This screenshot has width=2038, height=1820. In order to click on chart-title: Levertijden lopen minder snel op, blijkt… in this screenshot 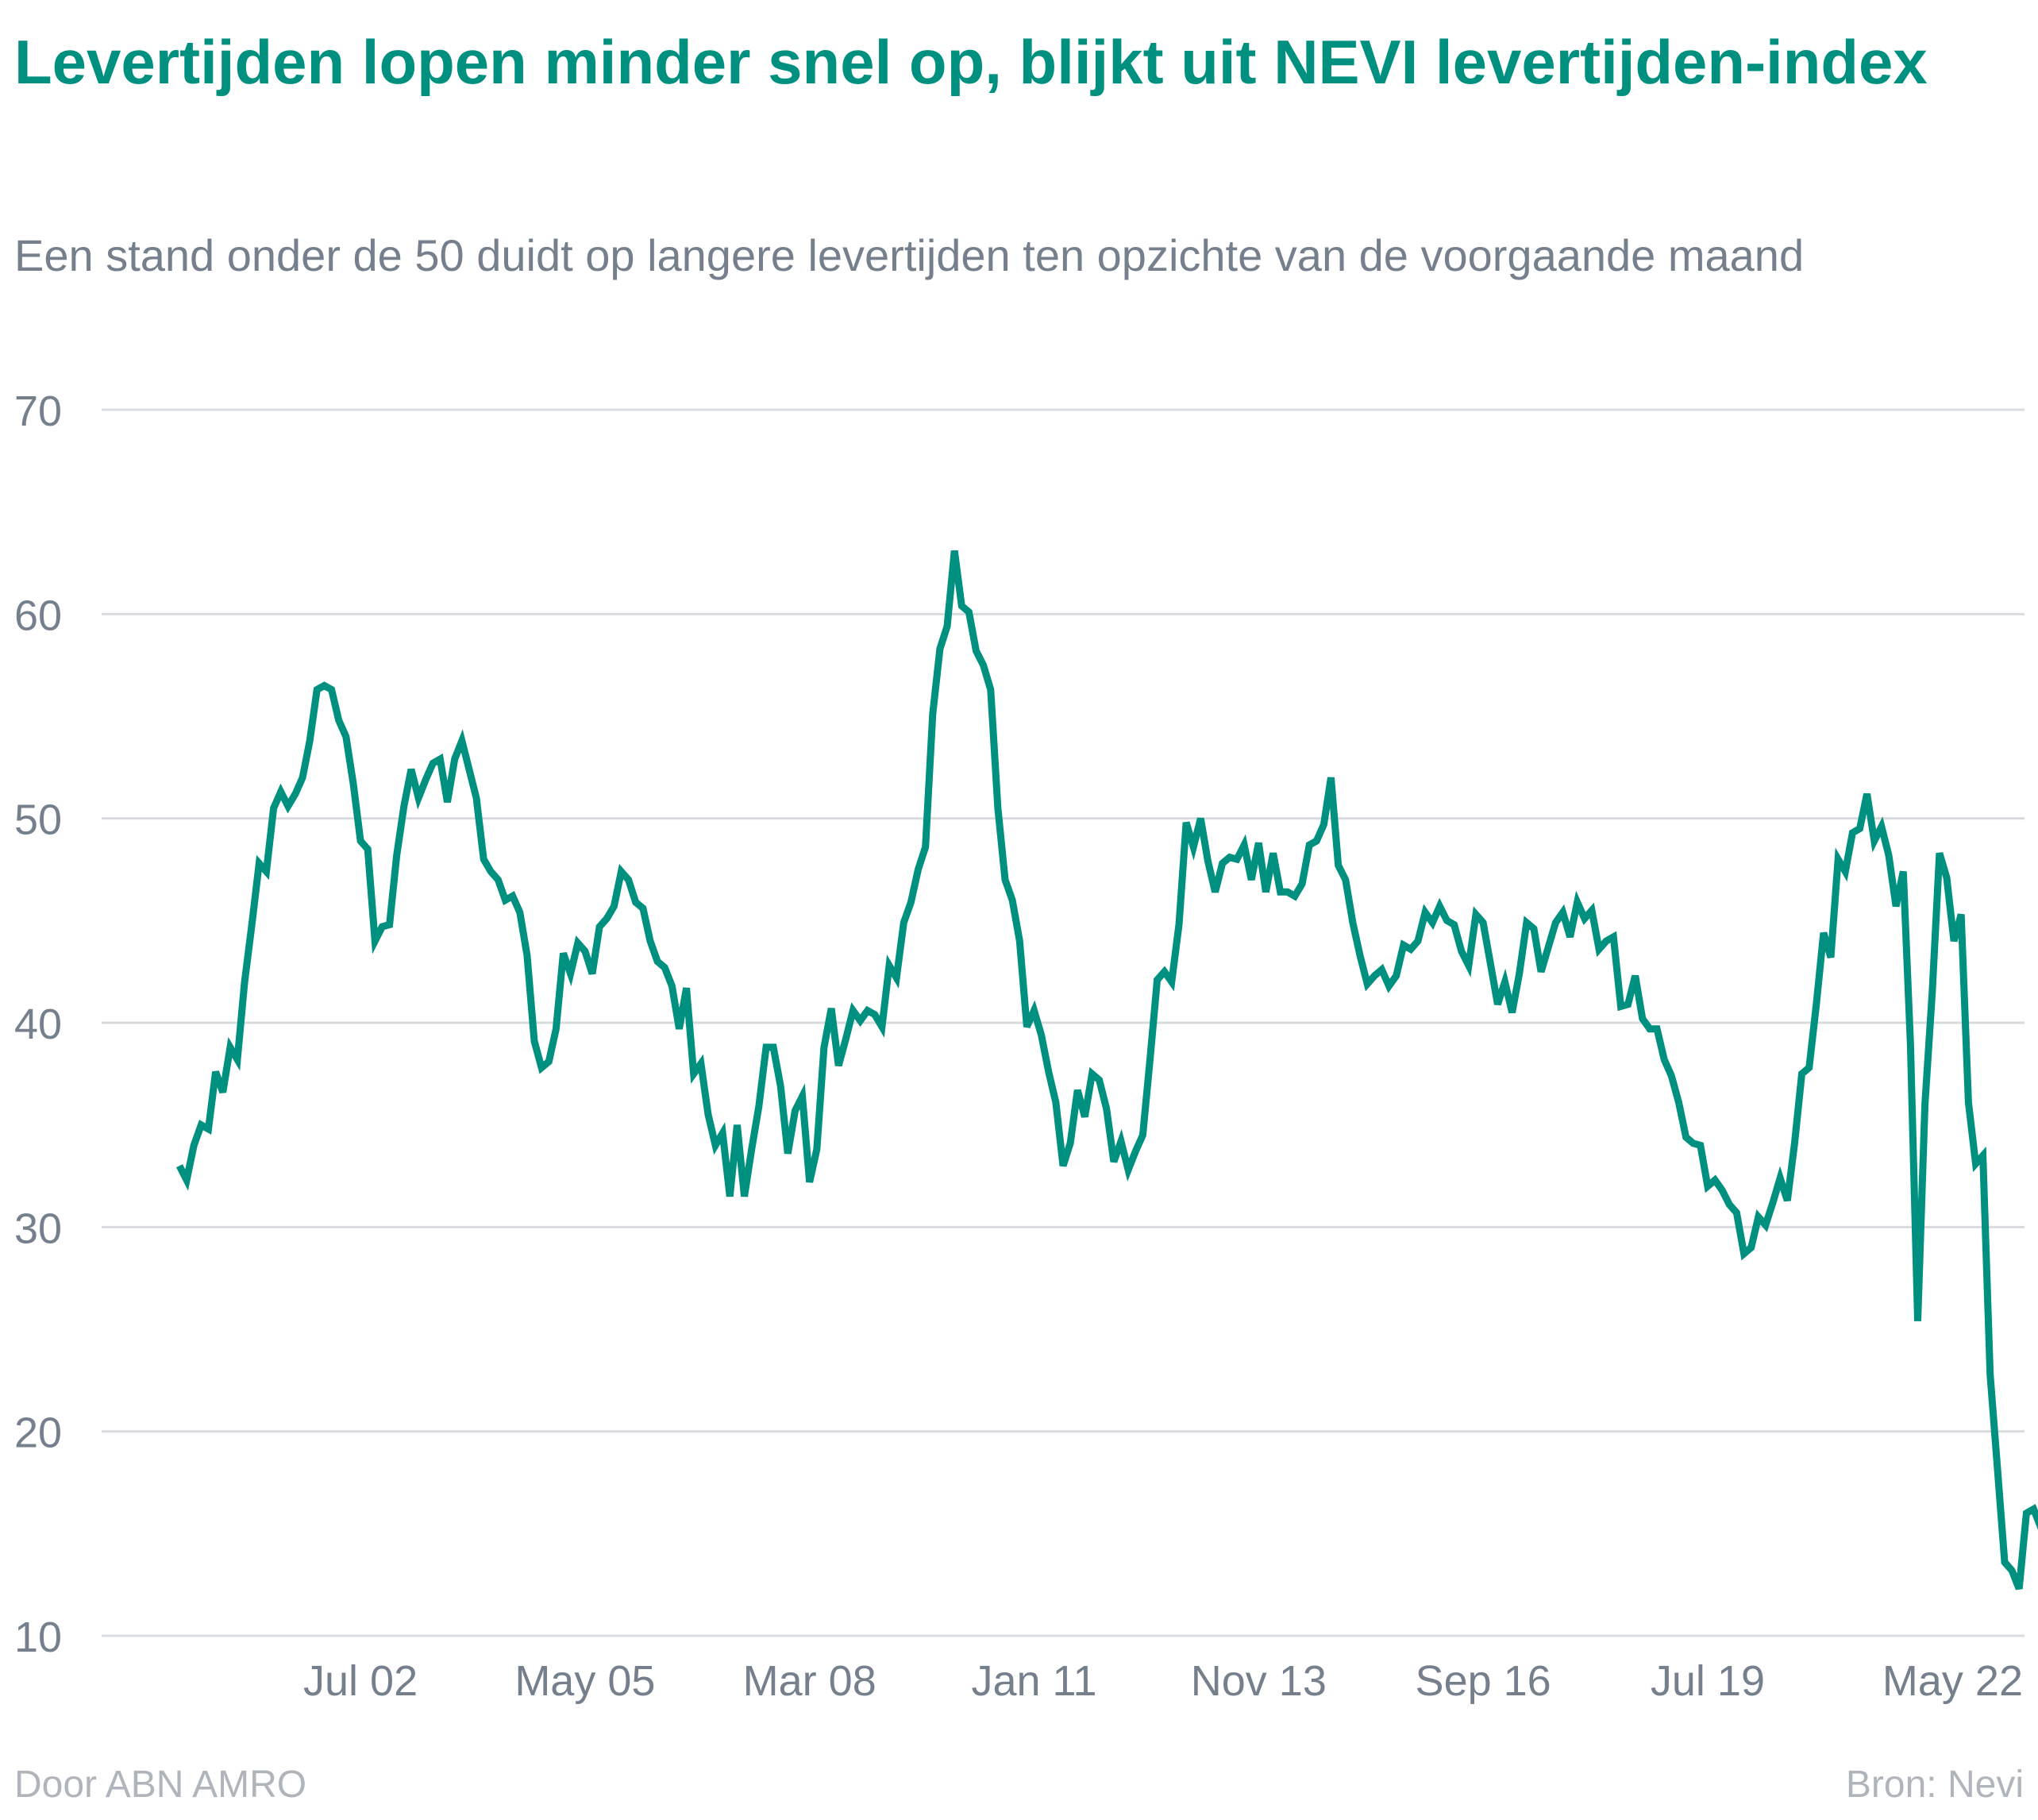, I will do `click(971, 62)`.